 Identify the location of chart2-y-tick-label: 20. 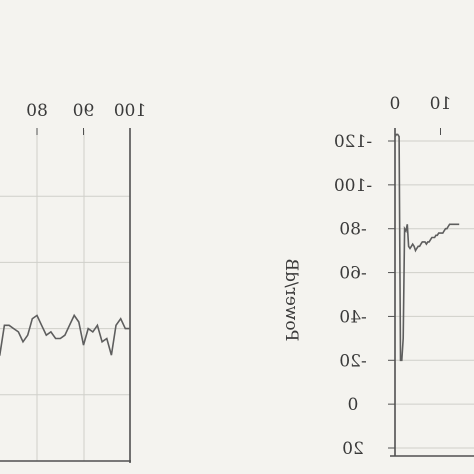
(353, 449).